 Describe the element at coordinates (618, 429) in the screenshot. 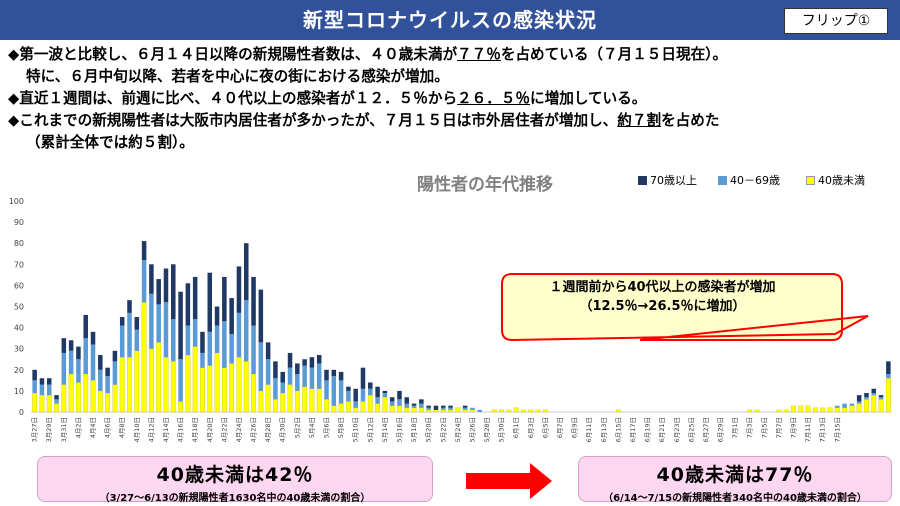

I see `x-tick-label: 6月15日` at that location.